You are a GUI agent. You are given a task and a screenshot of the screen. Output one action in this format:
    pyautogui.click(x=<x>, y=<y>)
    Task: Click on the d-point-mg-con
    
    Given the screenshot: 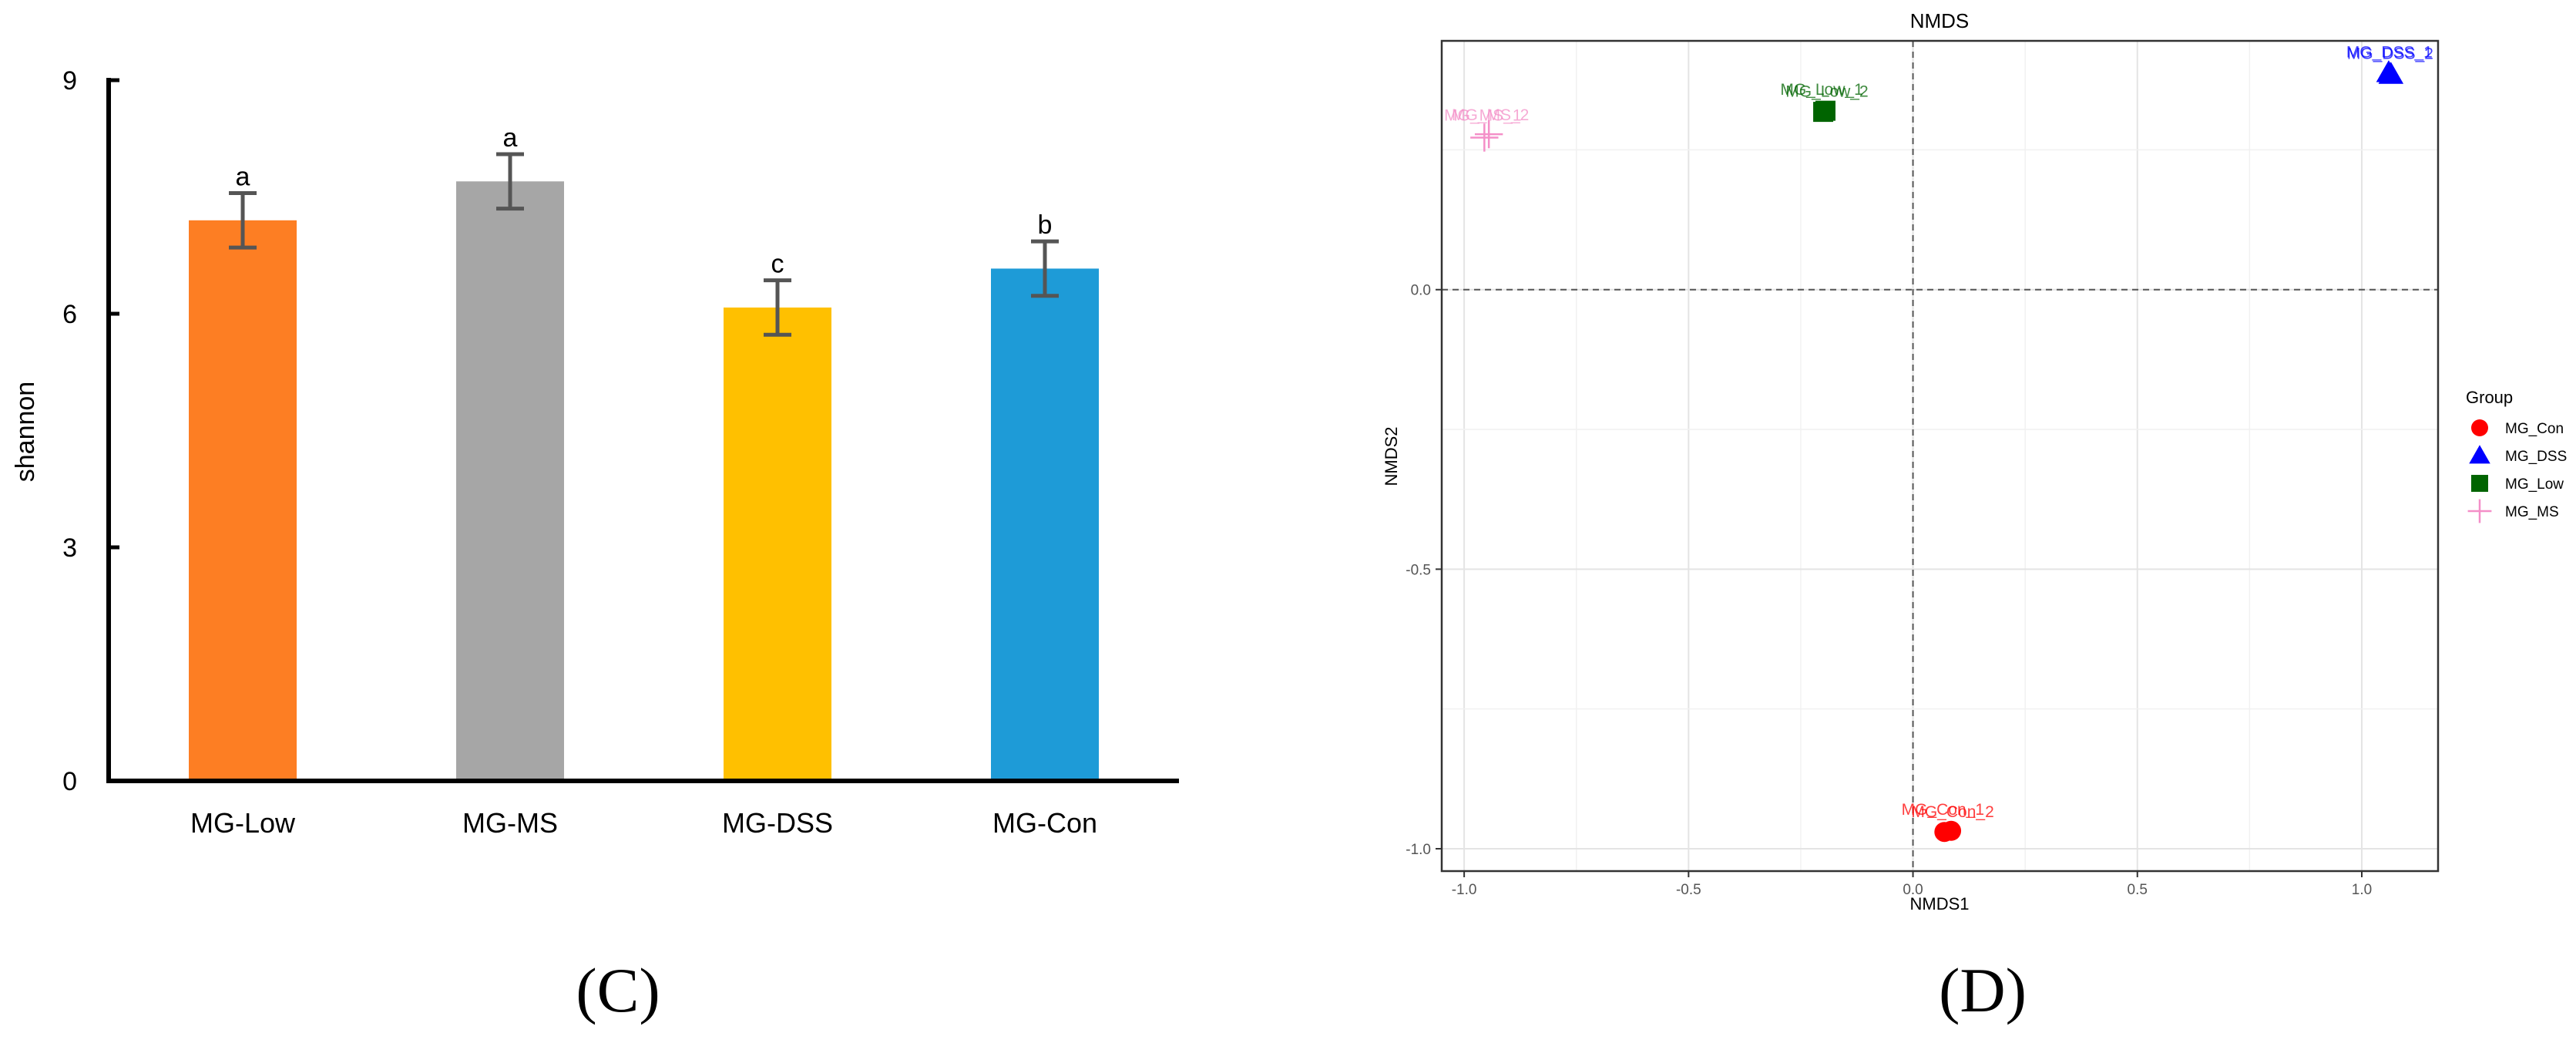 What is the action you would take?
    pyautogui.click(x=1951, y=831)
    